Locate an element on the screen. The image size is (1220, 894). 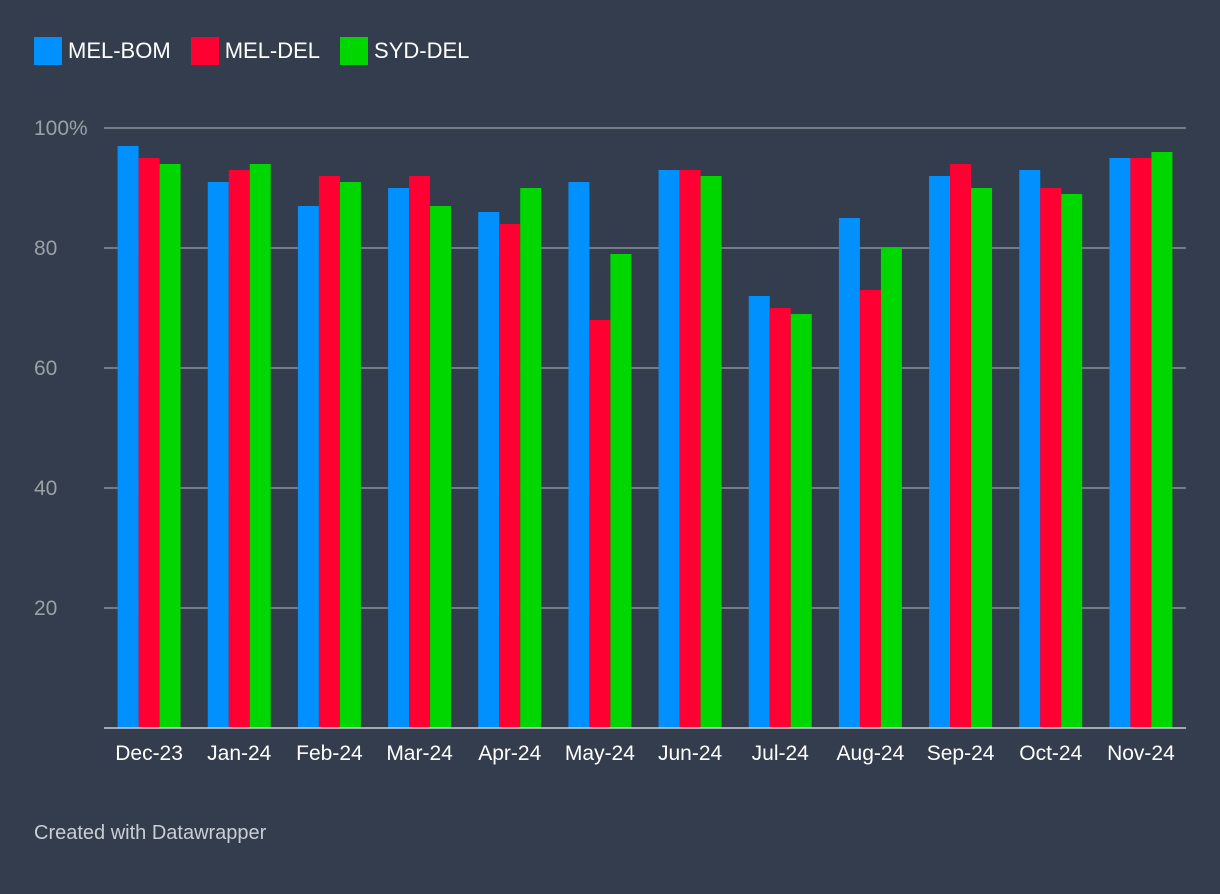
y-tick-label: 80 is located at coordinates (45, 248).